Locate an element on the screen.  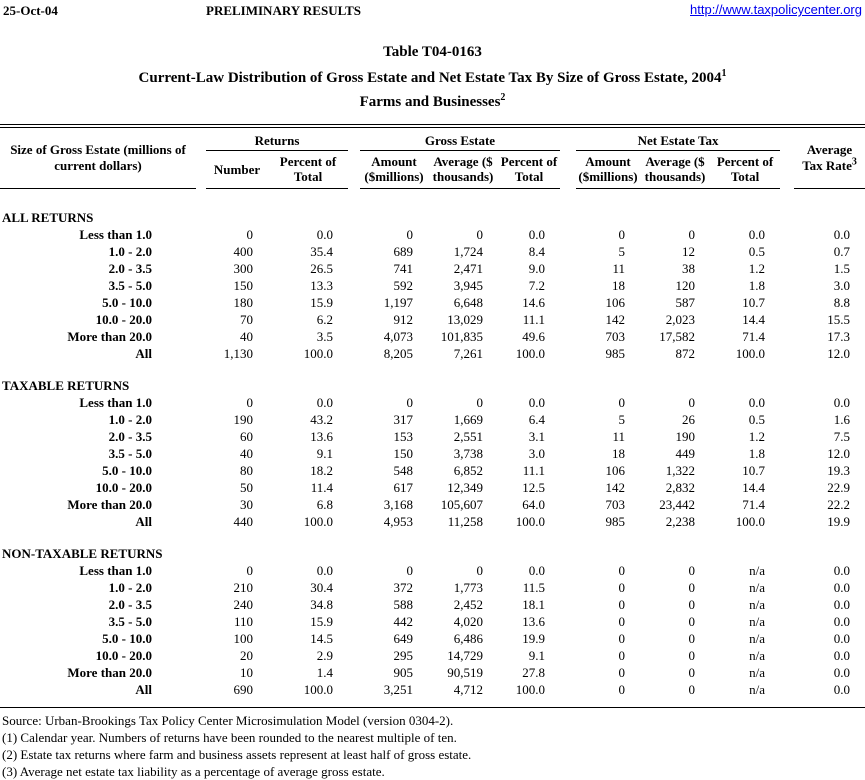
cell-value: 19.3 is located at coordinates (839, 470).